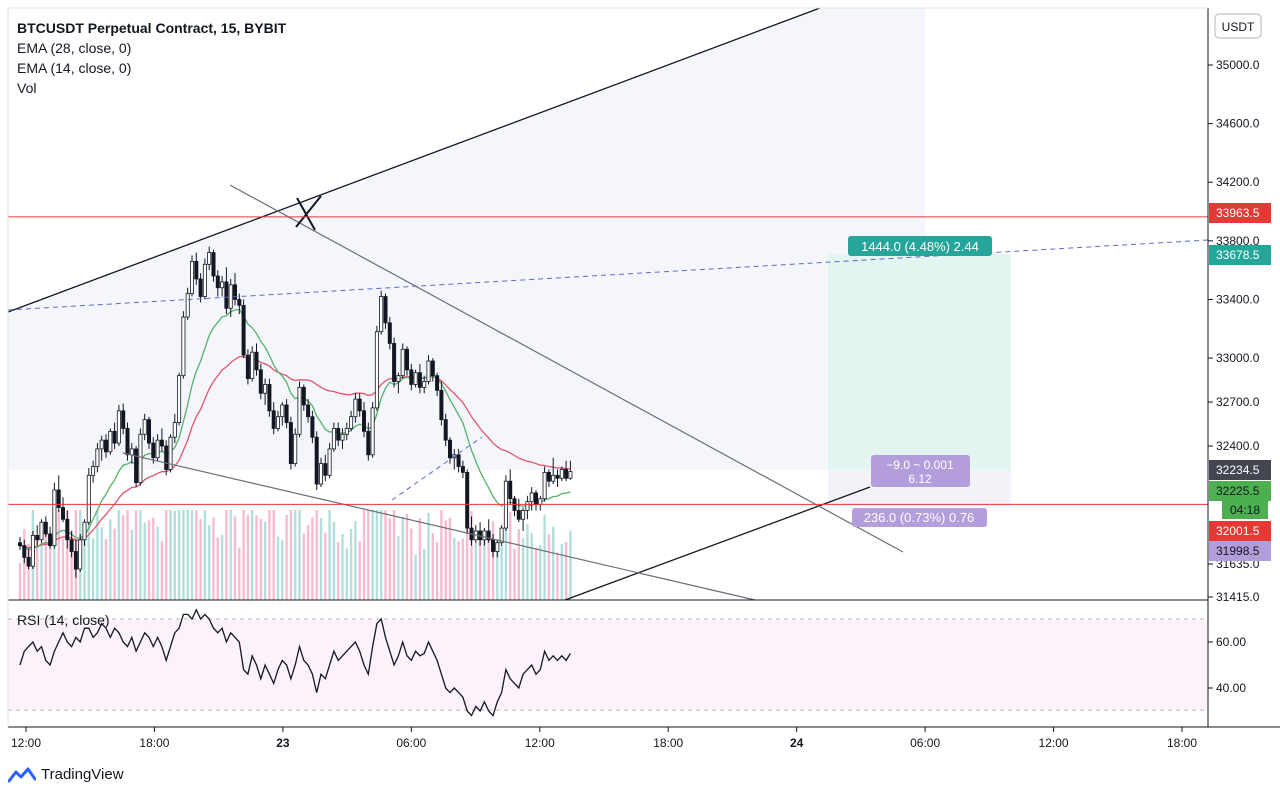  I want to click on long-position-tool, so click(919, 380).